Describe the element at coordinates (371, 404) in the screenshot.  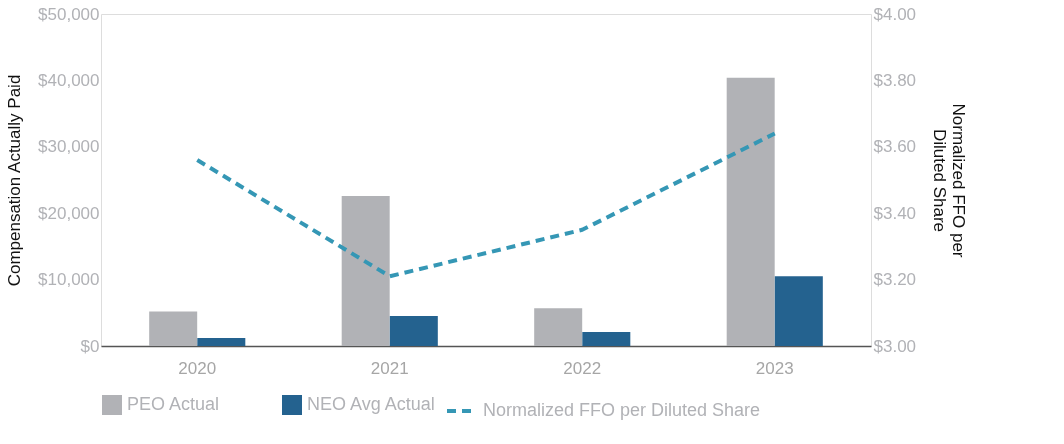
I see `legend-label: NEO Avg Actual` at that location.